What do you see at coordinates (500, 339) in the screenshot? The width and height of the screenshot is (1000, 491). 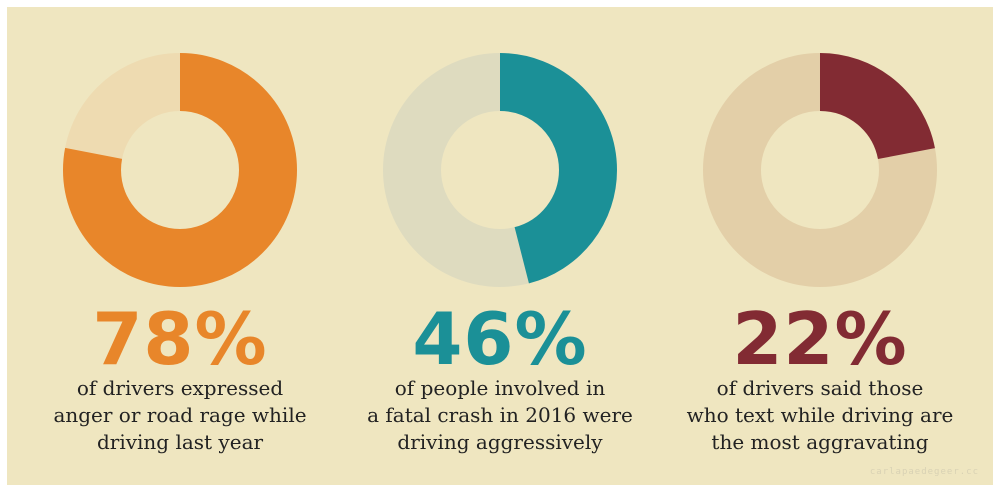 I see `percentage-fatal-crash: 46%` at bounding box center [500, 339].